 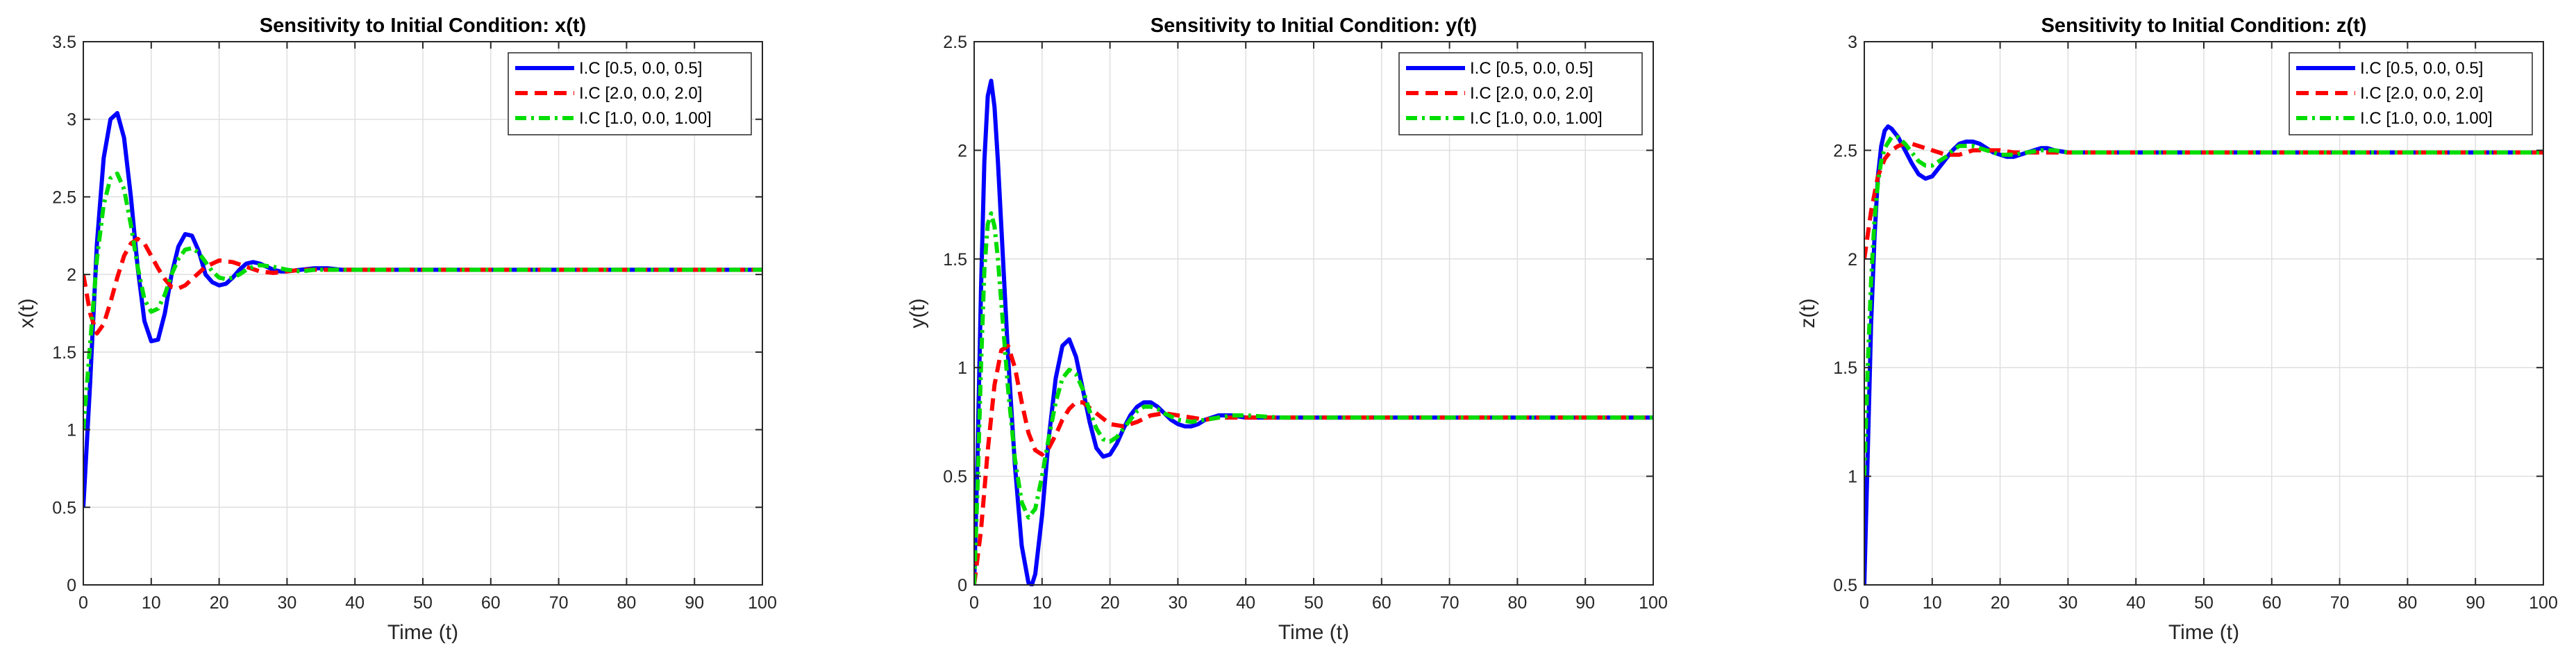 What do you see at coordinates (1807, 313) in the screenshot?
I see `y-axis-label: z(t)` at bounding box center [1807, 313].